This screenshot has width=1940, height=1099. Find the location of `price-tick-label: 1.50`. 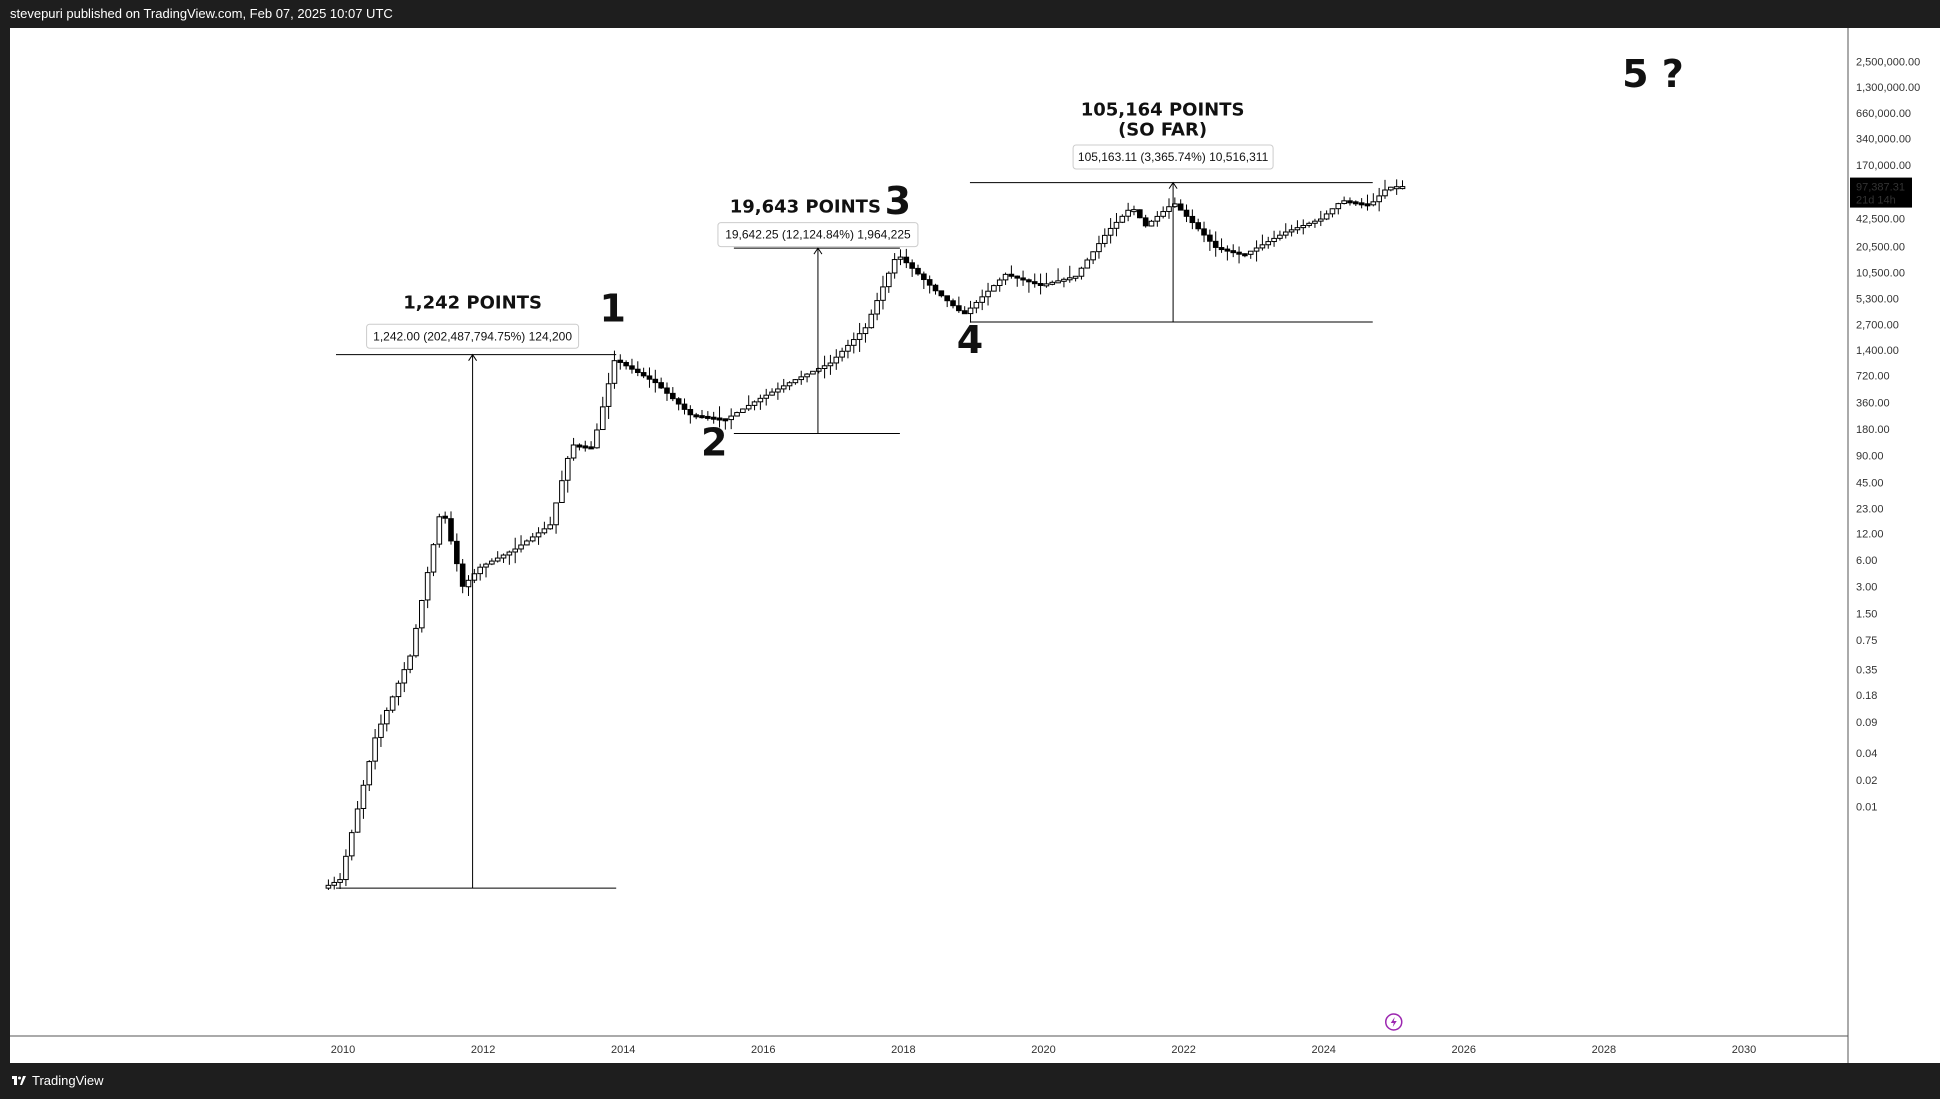

price-tick-label: 1.50 is located at coordinates (1866, 614).